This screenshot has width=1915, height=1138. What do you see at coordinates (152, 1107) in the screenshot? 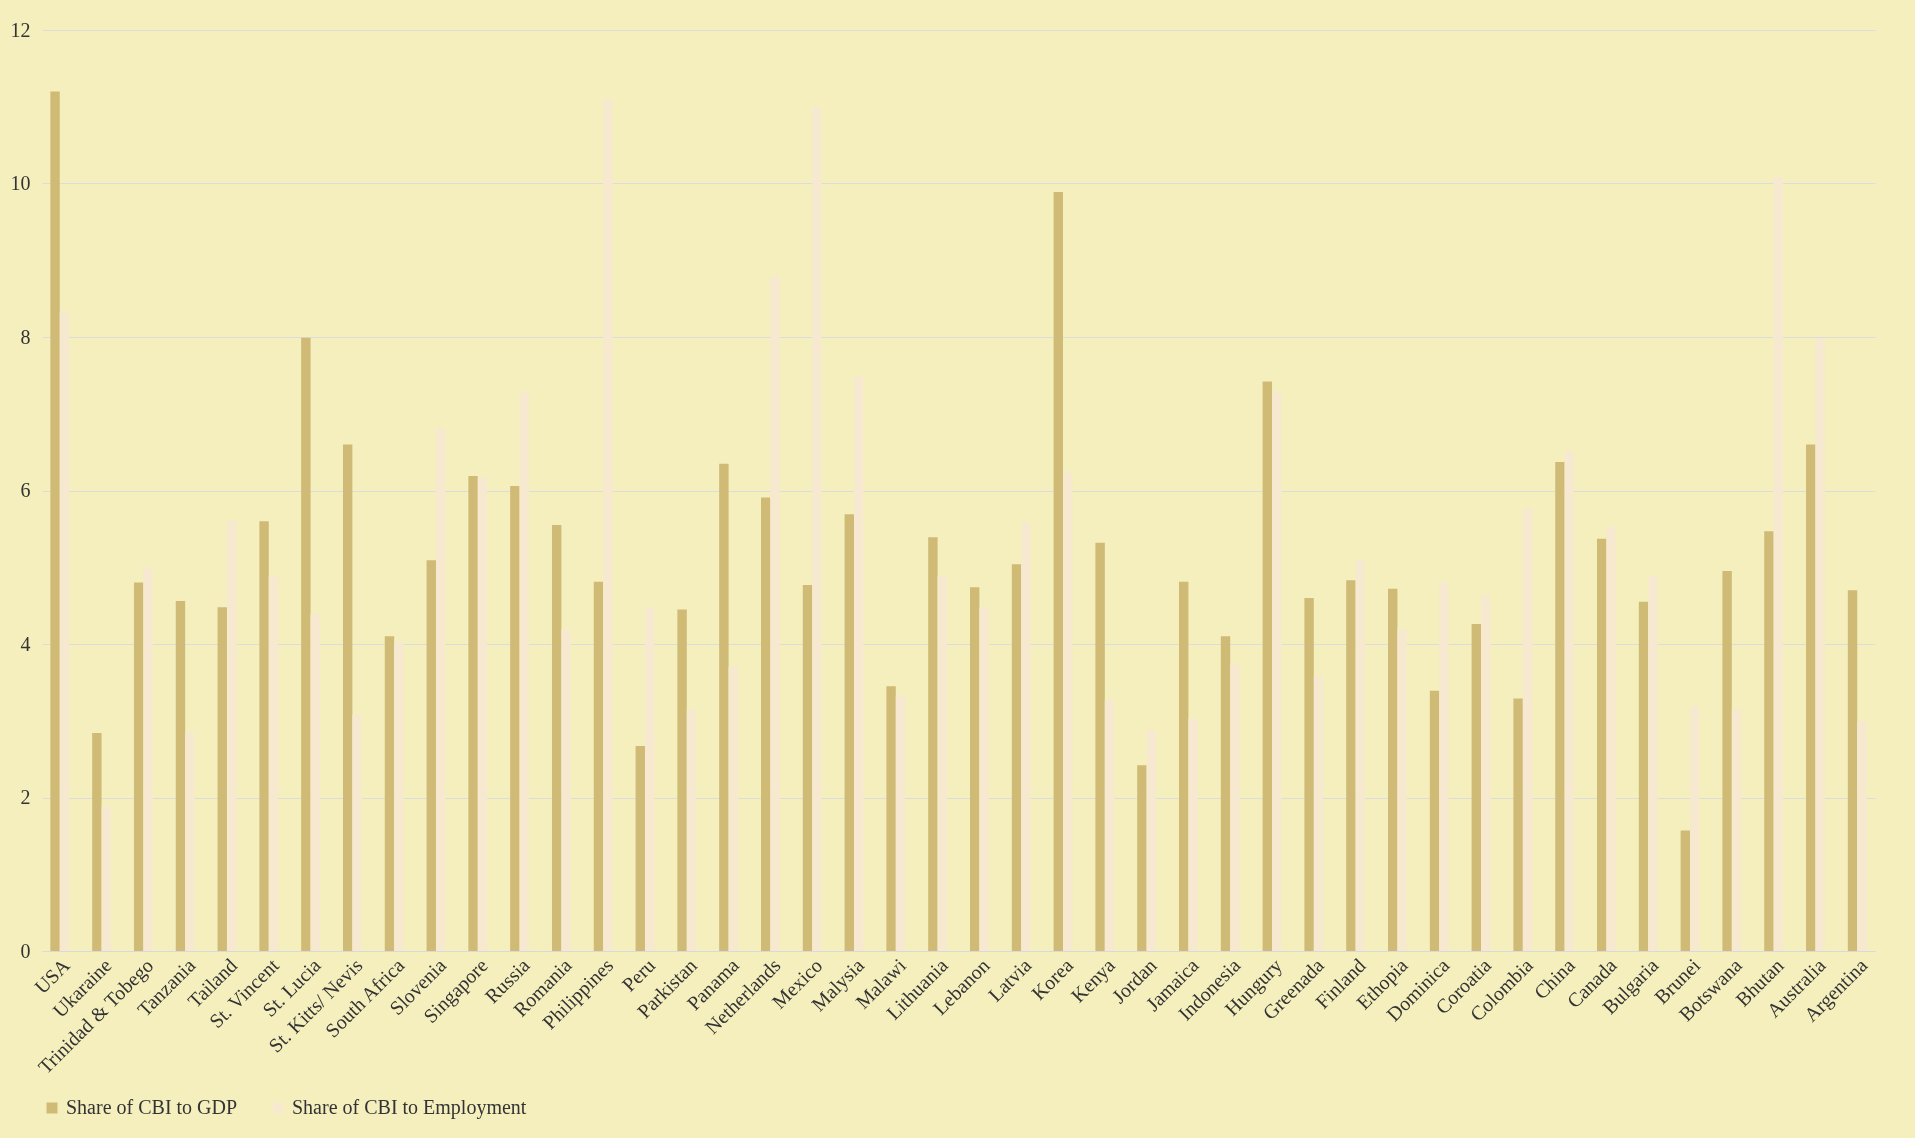
I see `legend-label: Share of CBI to GDP` at bounding box center [152, 1107].